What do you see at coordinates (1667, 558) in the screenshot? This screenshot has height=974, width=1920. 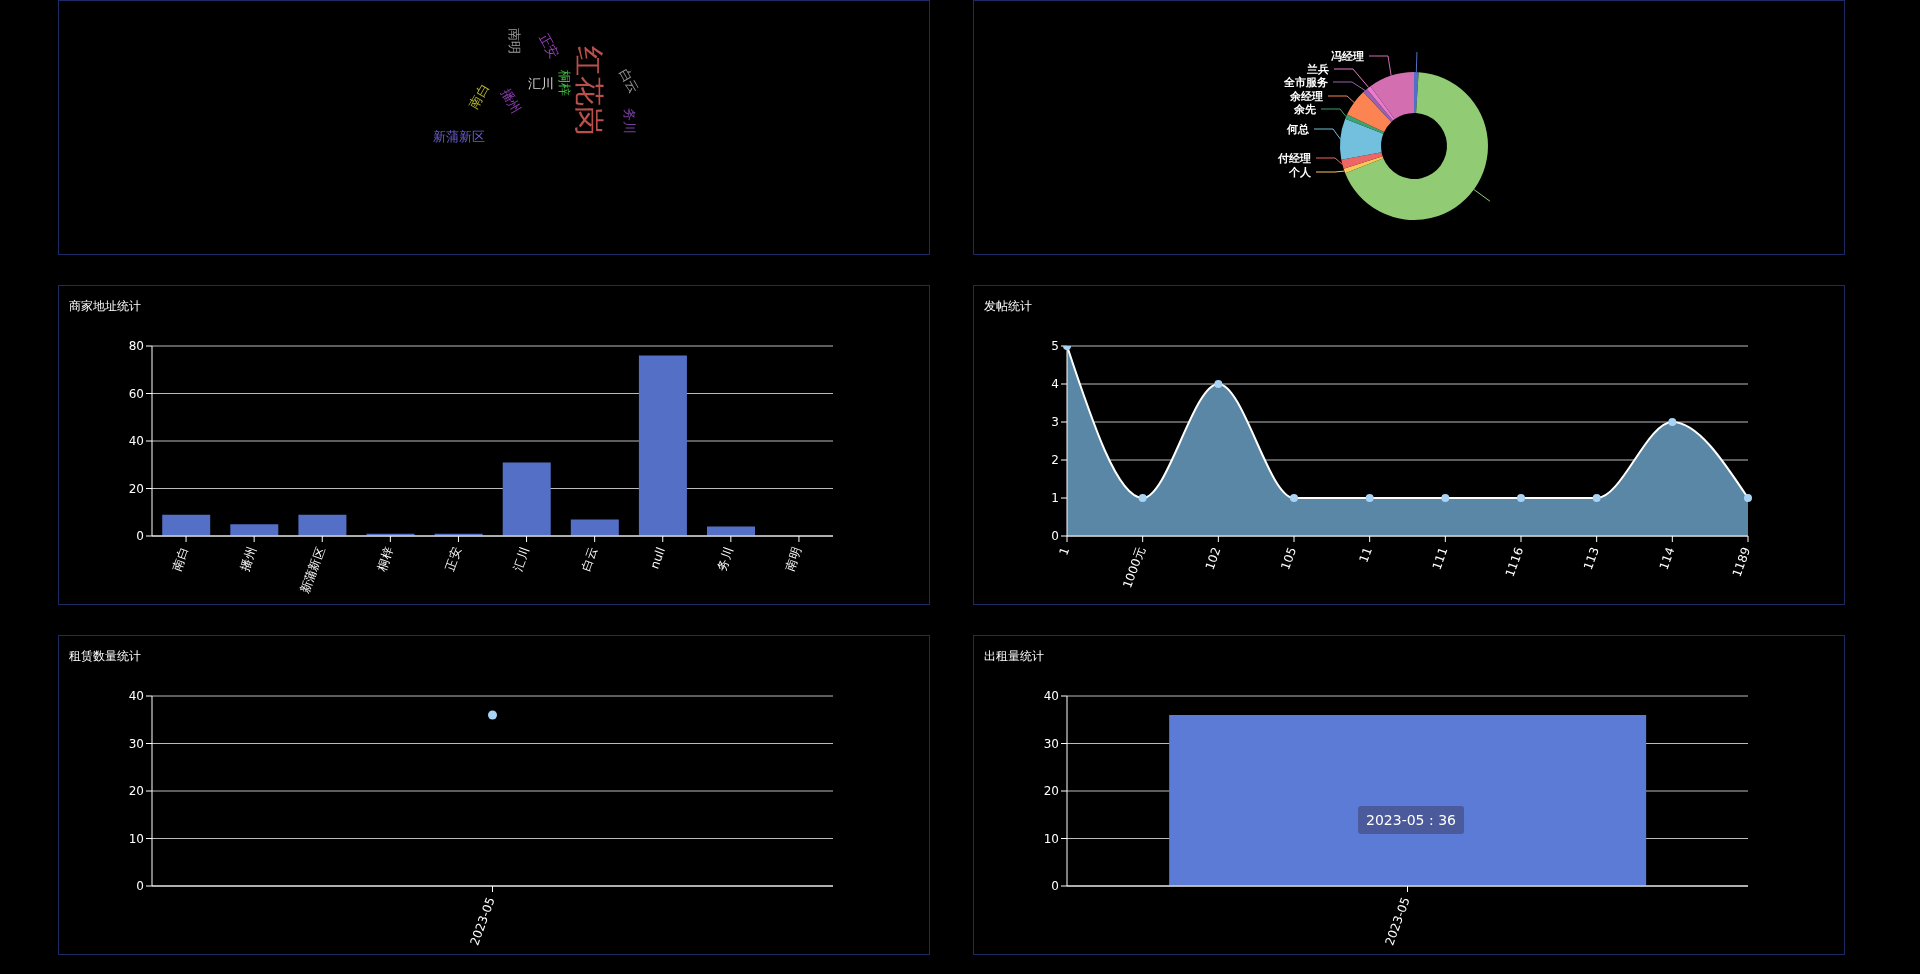 I see `x-tick-label: 114` at bounding box center [1667, 558].